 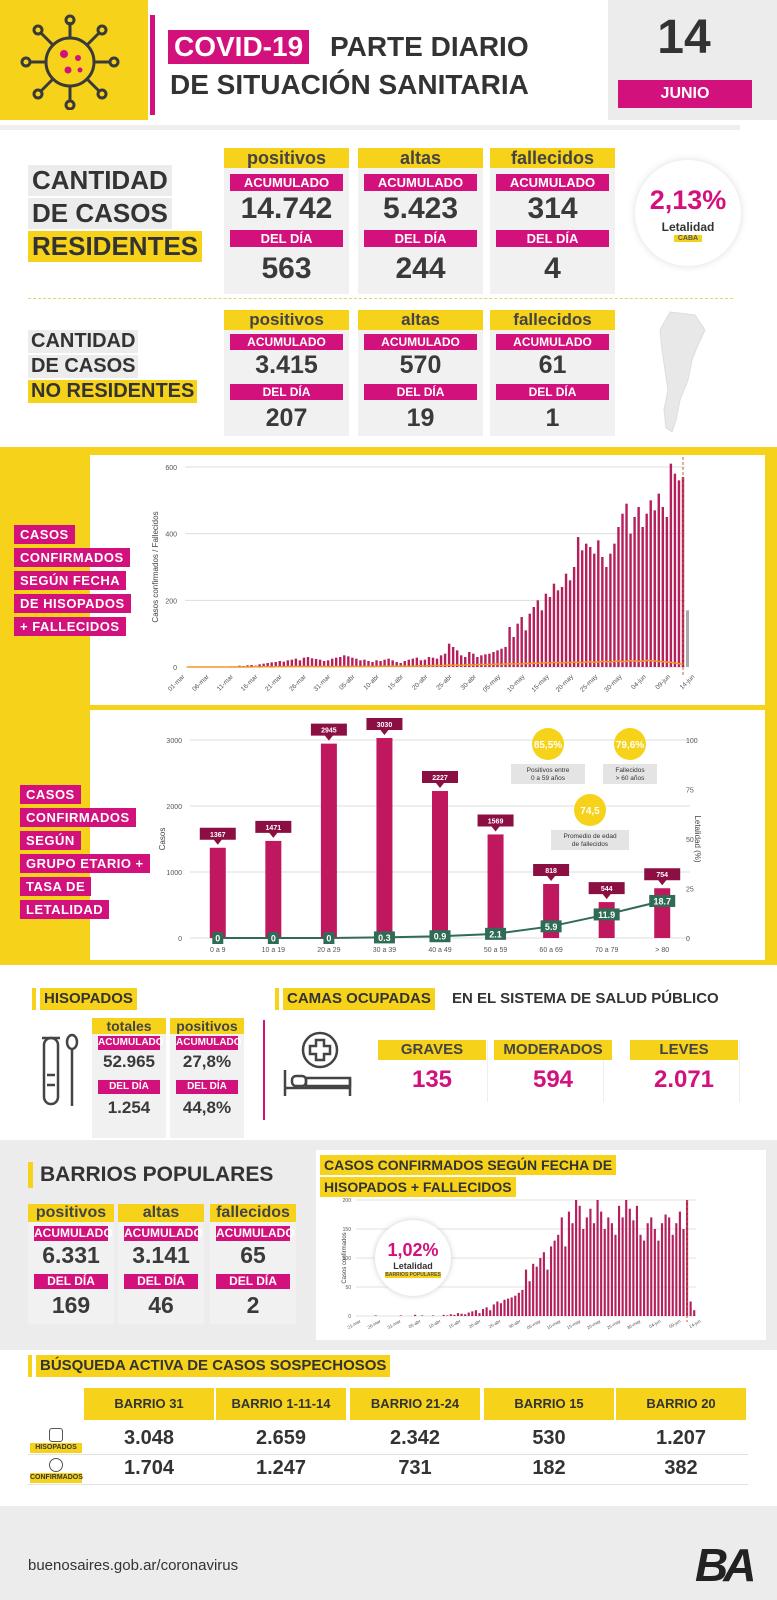 I want to click on footer-url: buenosaires.gob.ar/coronavirus, so click(x=133, y=1565).